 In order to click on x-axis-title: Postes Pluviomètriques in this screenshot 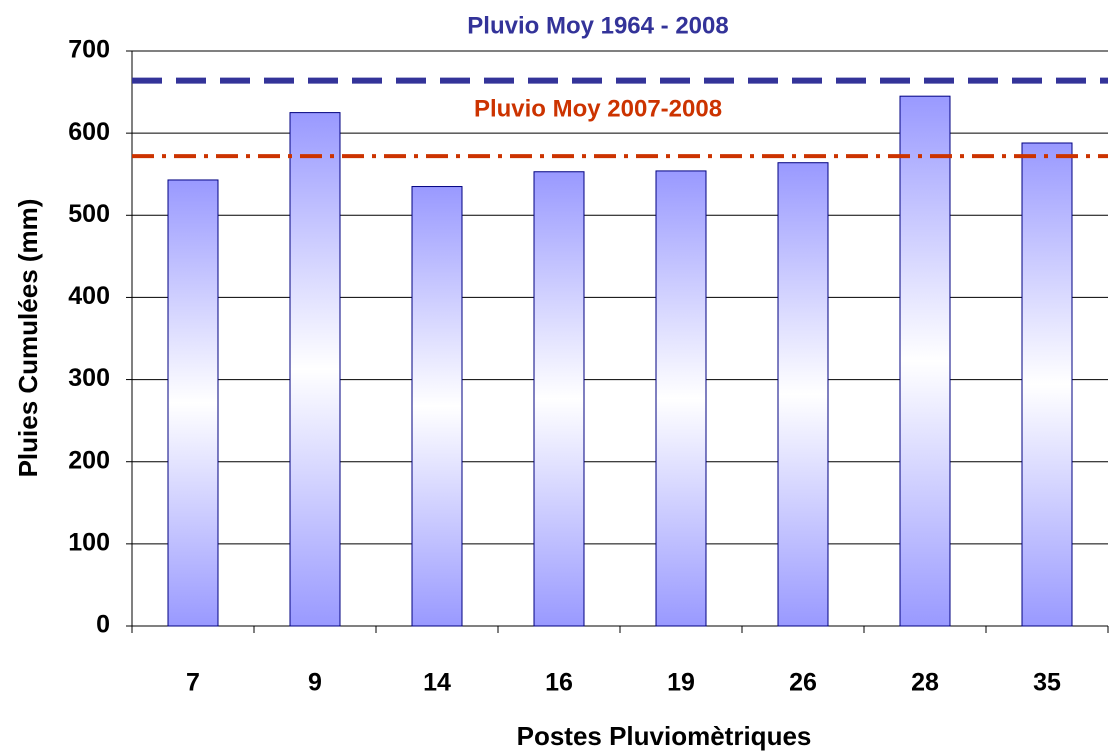, I will do `click(664, 736)`.